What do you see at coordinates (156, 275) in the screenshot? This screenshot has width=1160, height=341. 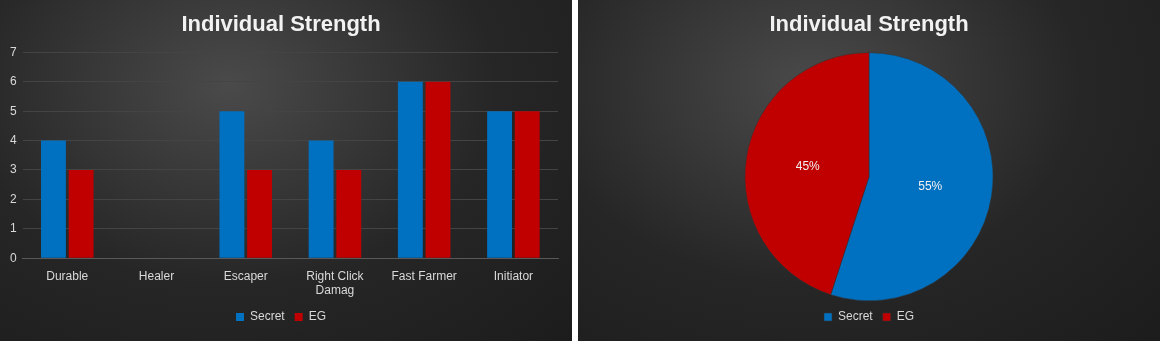 I see `x-tick-label: Healer` at bounding box center [156, 275].